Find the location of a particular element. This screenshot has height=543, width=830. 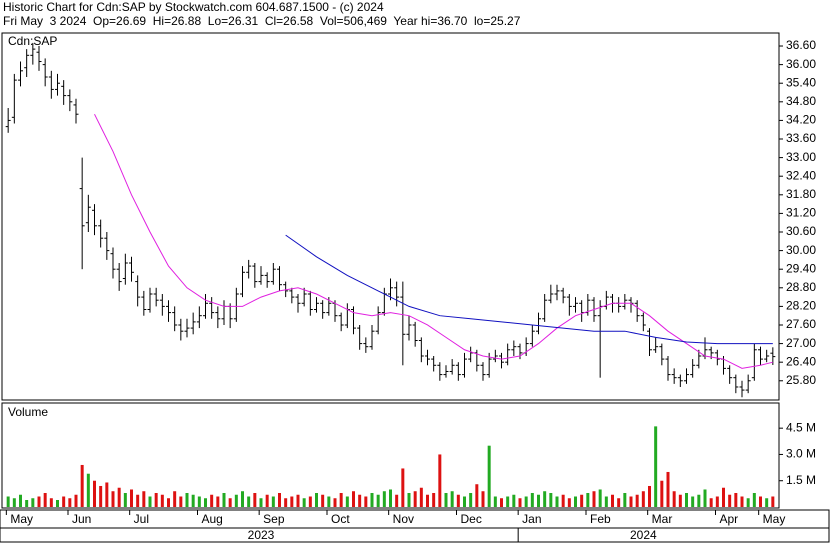

y-tick-label: 26.40 is located at coordinates (801, 361).